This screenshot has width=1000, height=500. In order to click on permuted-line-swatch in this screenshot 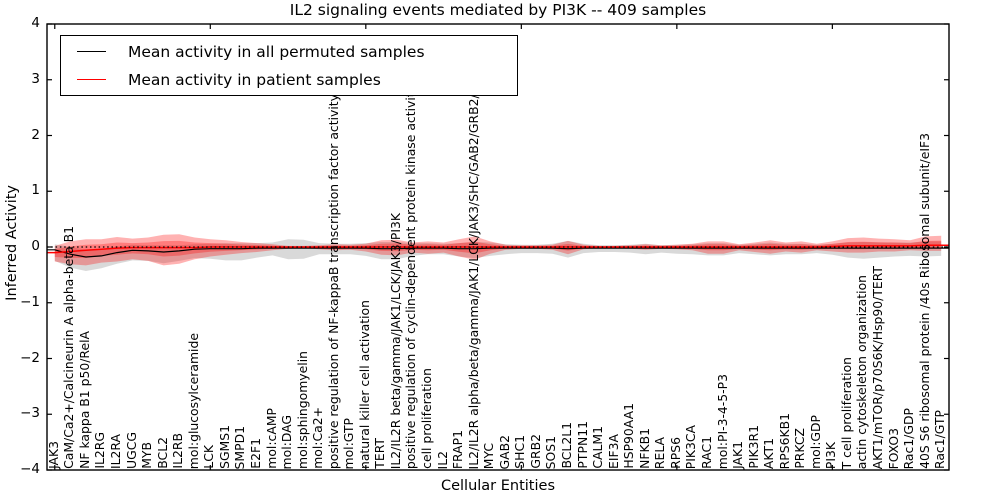, I will do `click(91, 51)`.